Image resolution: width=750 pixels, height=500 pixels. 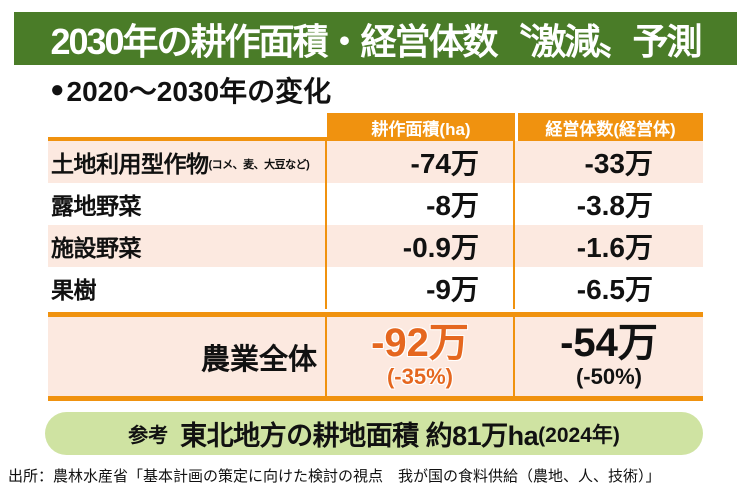 What do you see at coordinates (359, 436) in the screenshot?
I see `reference-text: 東北地方の耕地面積 約81万ha` at bounding box center [359, 436].